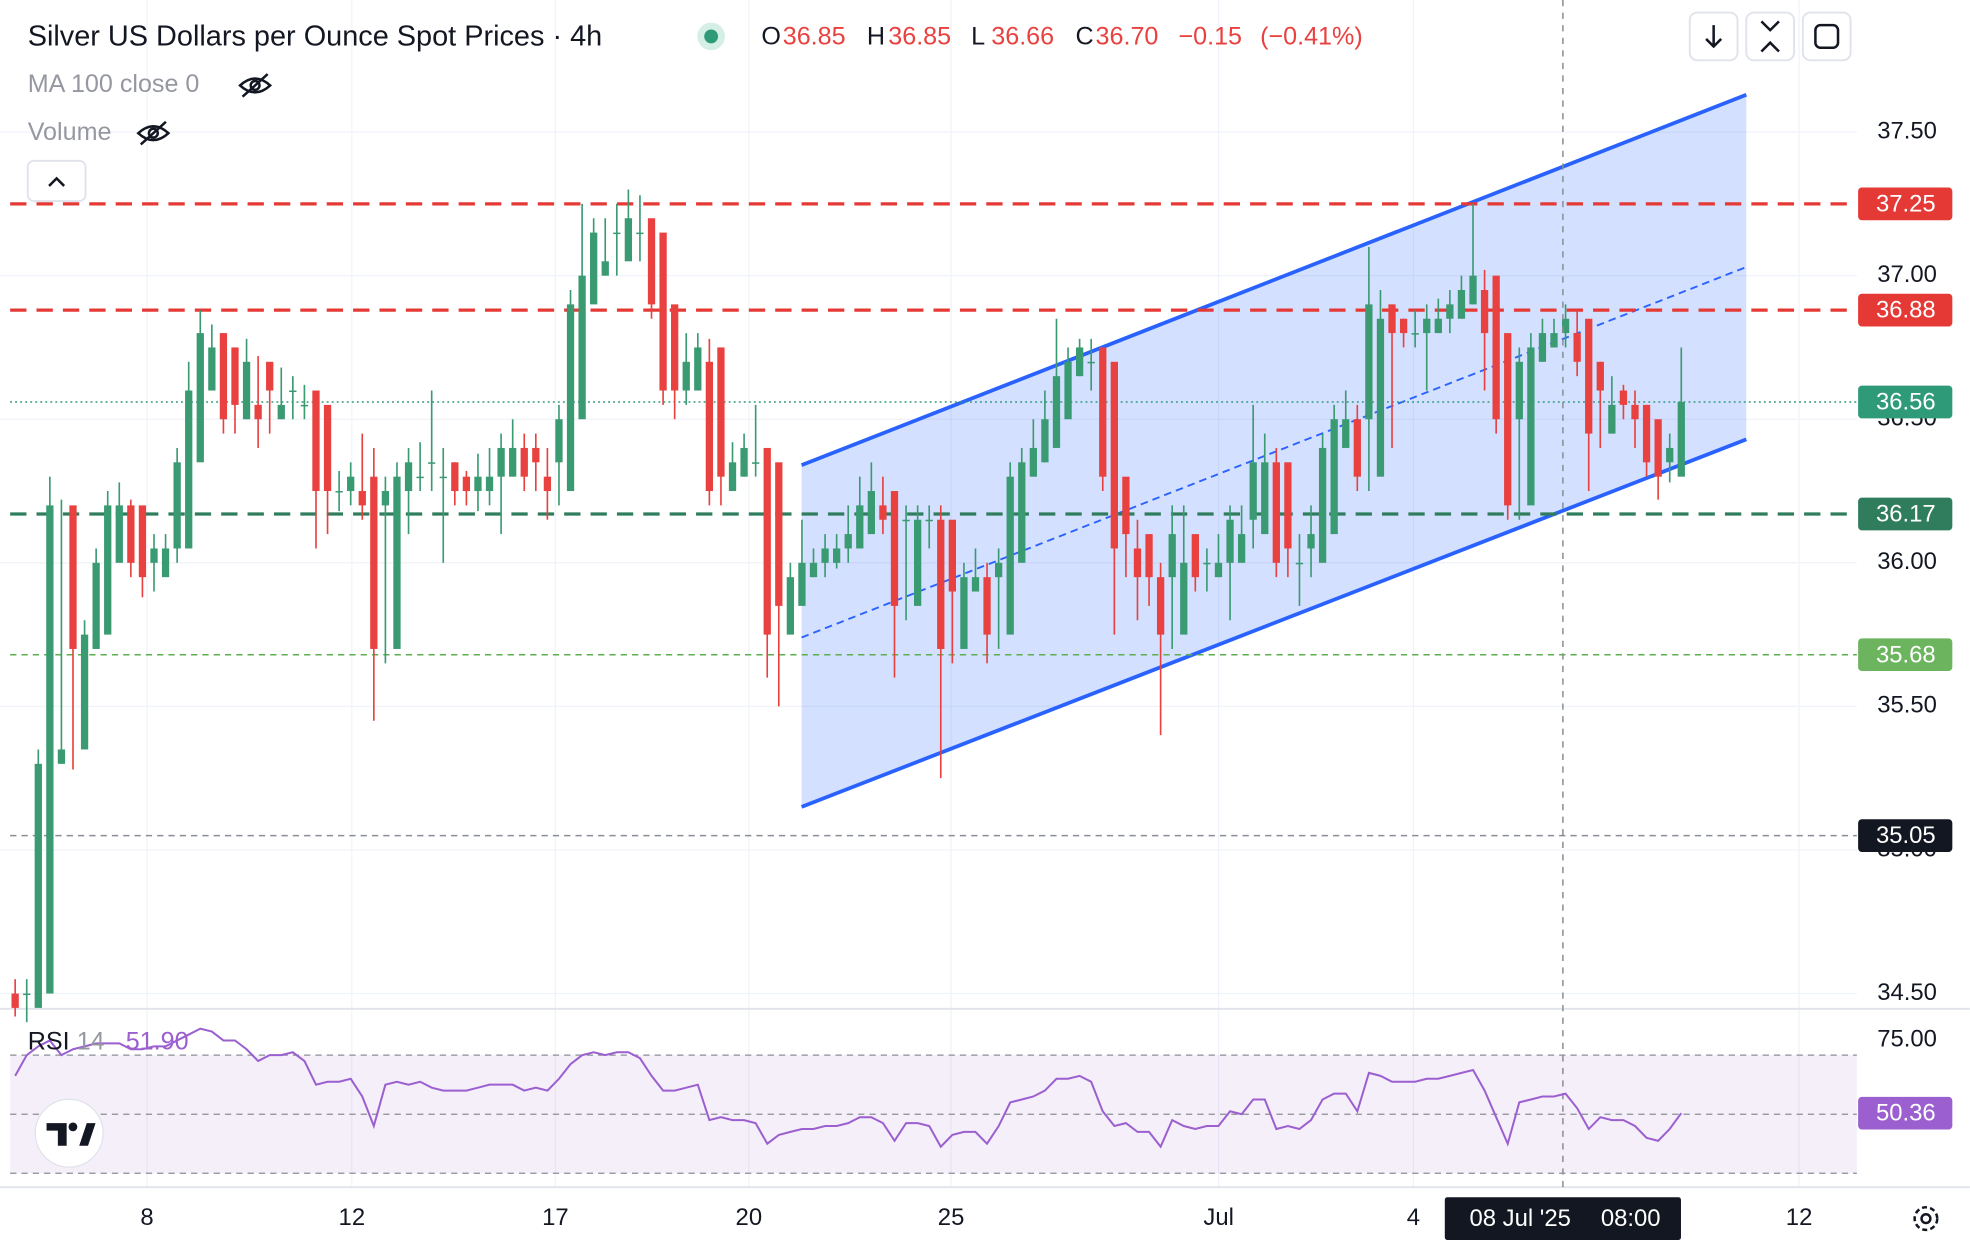 The height and width of the screenshot is (1250, 1970). Describe the element at coordinates (555, 1217) in the screenshot. I see `x-tick-label: 17` at that location.